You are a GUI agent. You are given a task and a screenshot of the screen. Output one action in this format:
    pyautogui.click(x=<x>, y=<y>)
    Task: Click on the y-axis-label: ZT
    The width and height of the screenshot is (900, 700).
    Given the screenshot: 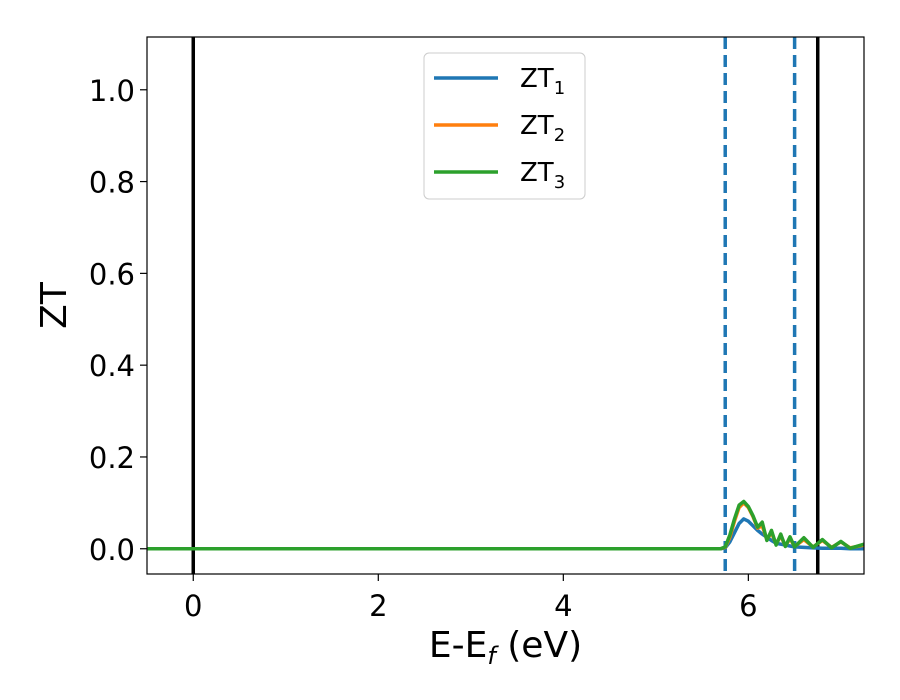 What is the action you would take?
    pyautogui.click(x=54, y=305)
    